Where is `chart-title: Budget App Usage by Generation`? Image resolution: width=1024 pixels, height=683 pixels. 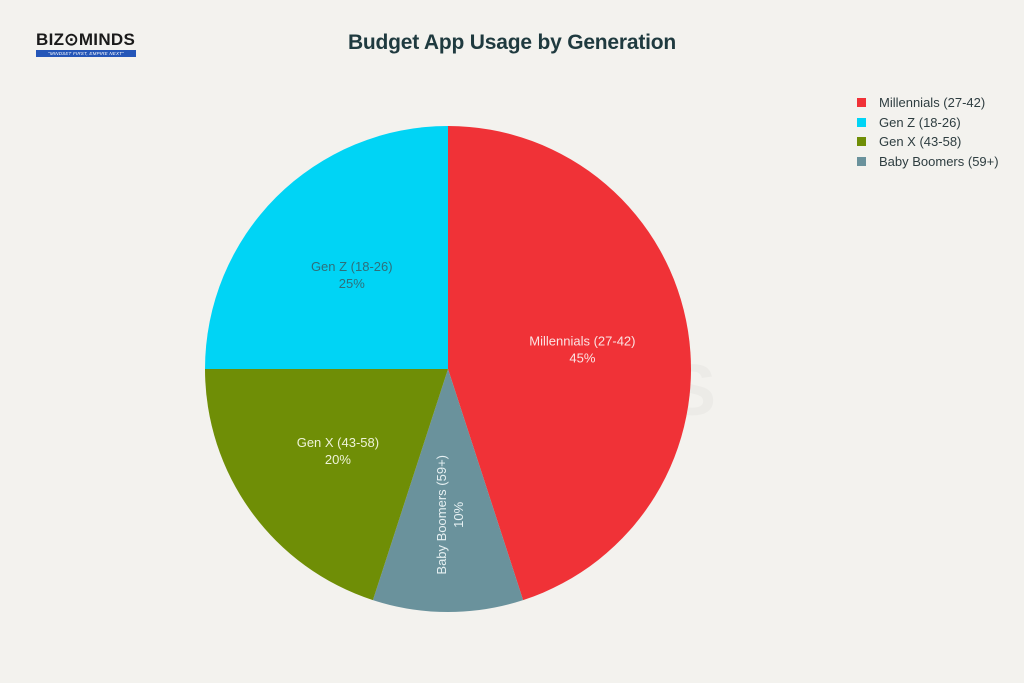
chart-title: Budget App Usage by Generation is located at coordinates (512, 42).